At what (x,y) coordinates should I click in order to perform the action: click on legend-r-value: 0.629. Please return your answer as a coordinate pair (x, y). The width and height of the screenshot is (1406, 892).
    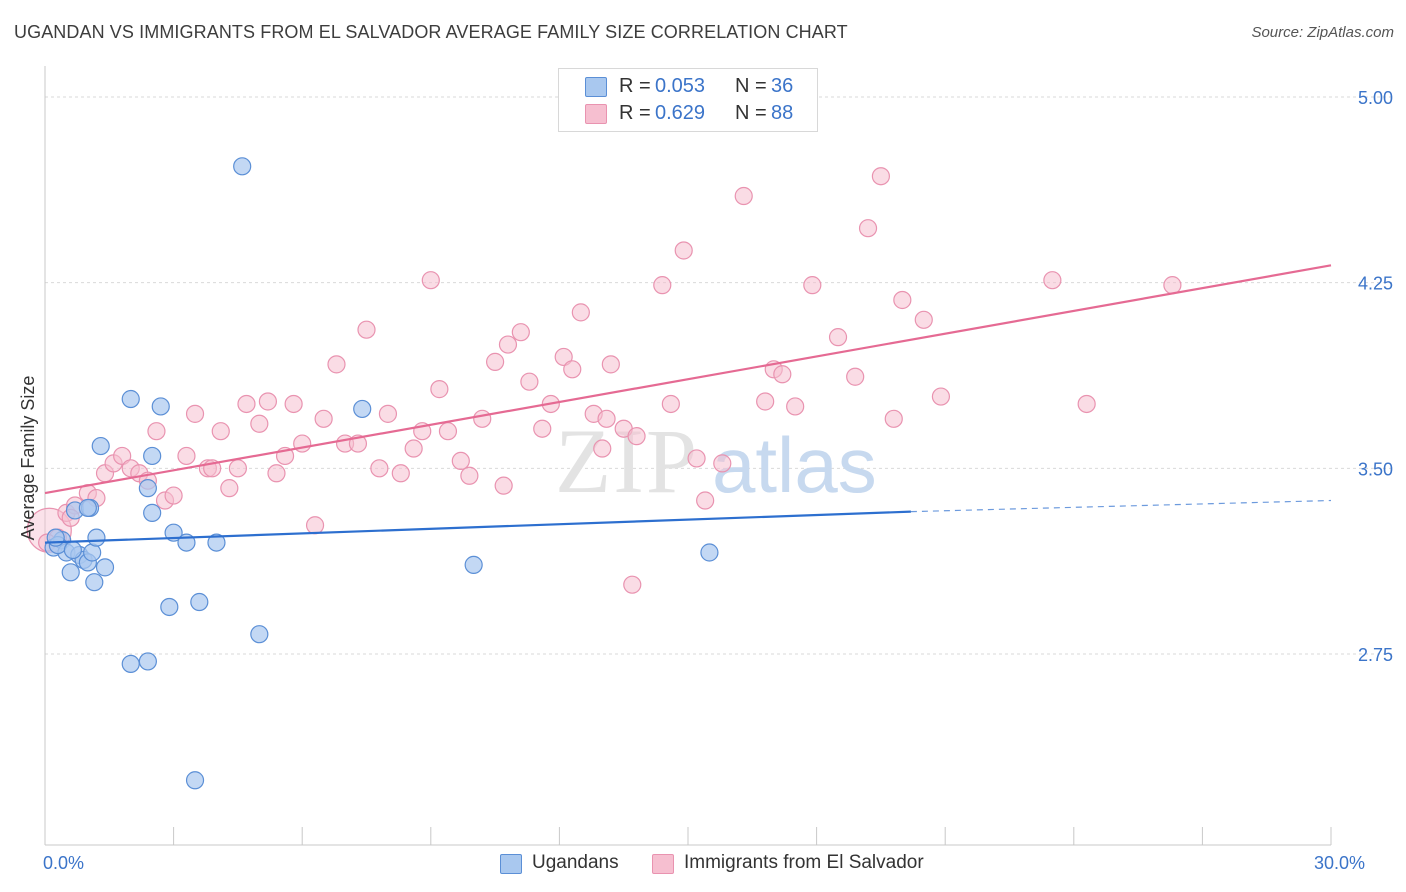
    Looking at the image, I should click on (680, 113).